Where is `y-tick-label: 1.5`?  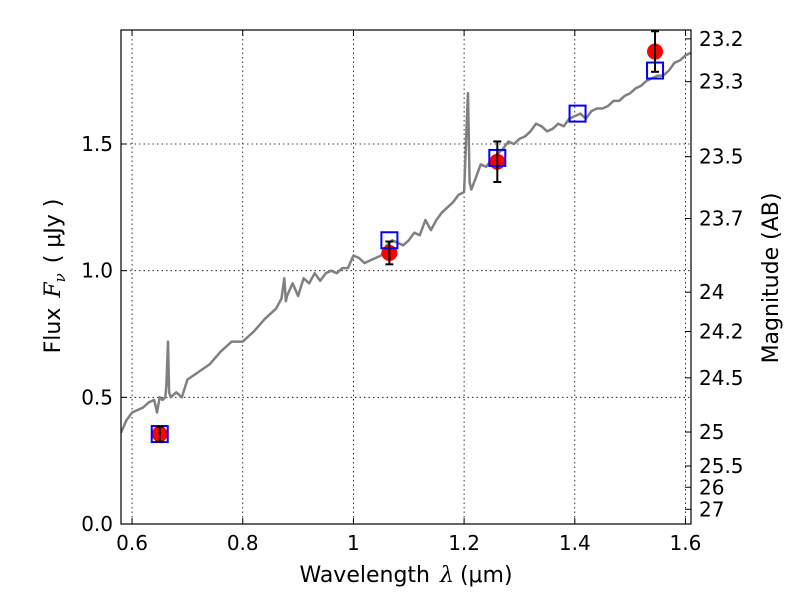
y-tick-label: 1.5 is located at coordinates (97, 144).